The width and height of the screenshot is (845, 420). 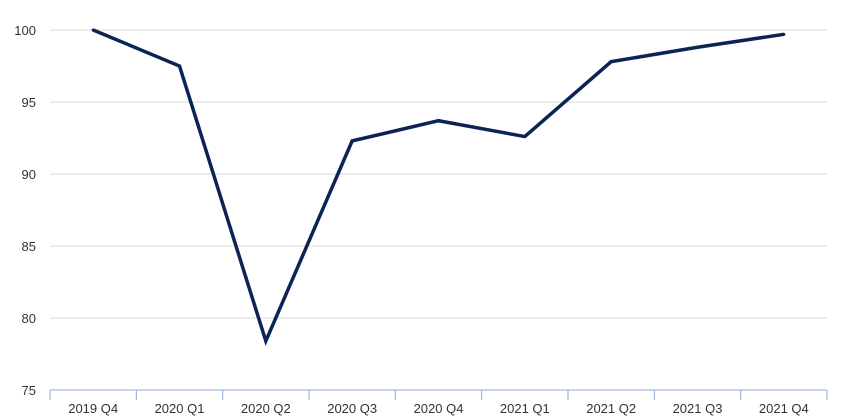 I want to click on y-tick-label: 80, so click(x=29, y=318).